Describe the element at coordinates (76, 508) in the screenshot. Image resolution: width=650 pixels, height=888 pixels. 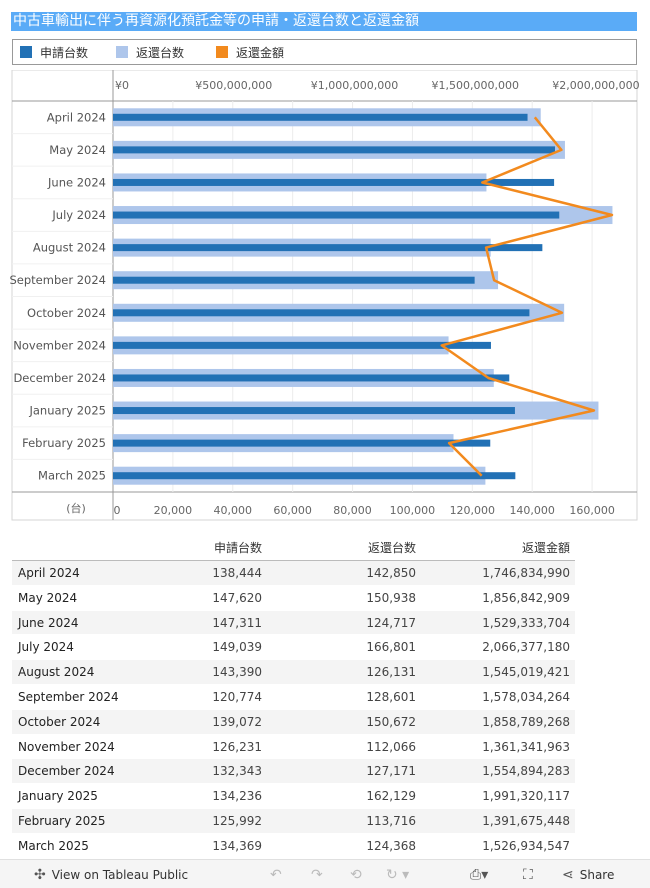
I see `bottom-axis-unit-label: (台)` at that location.